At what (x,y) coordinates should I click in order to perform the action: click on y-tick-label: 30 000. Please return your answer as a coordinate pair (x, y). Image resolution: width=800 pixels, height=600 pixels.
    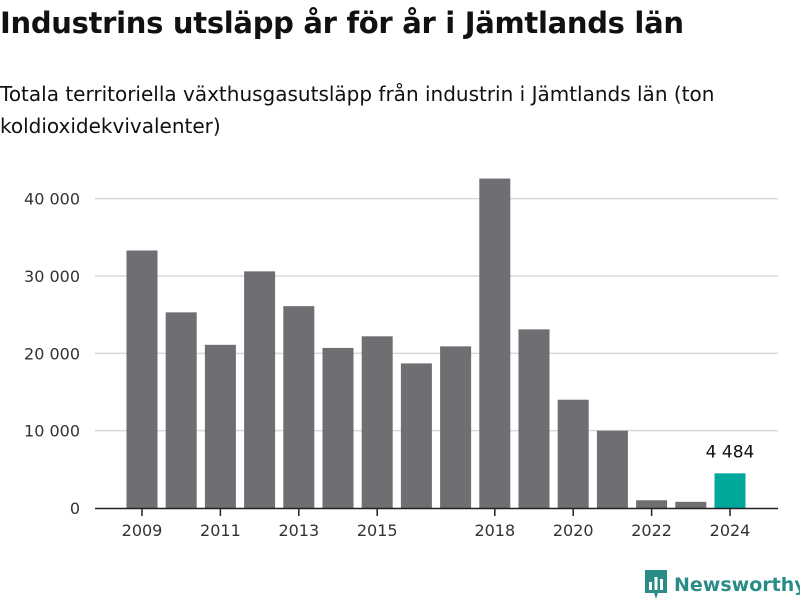
    Looking at the image, I should click on (52, 276).